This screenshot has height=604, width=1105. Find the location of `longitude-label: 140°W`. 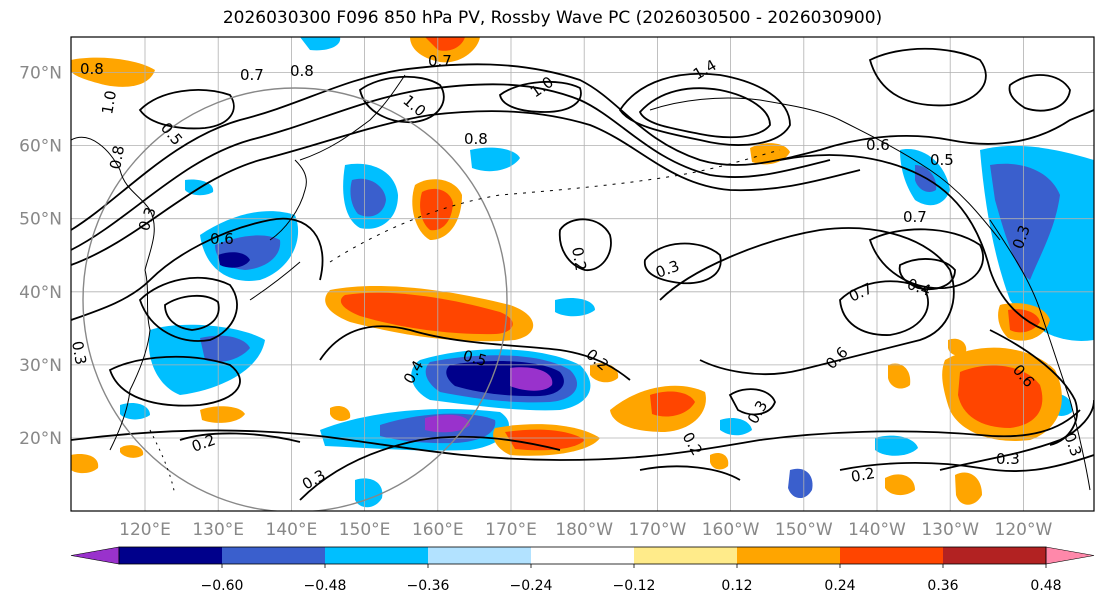

longitude-label: 140°W is located at coordinates (877, 530).